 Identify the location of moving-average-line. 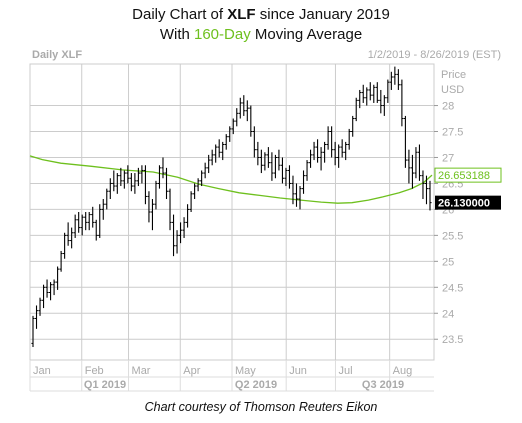
(231, 179).